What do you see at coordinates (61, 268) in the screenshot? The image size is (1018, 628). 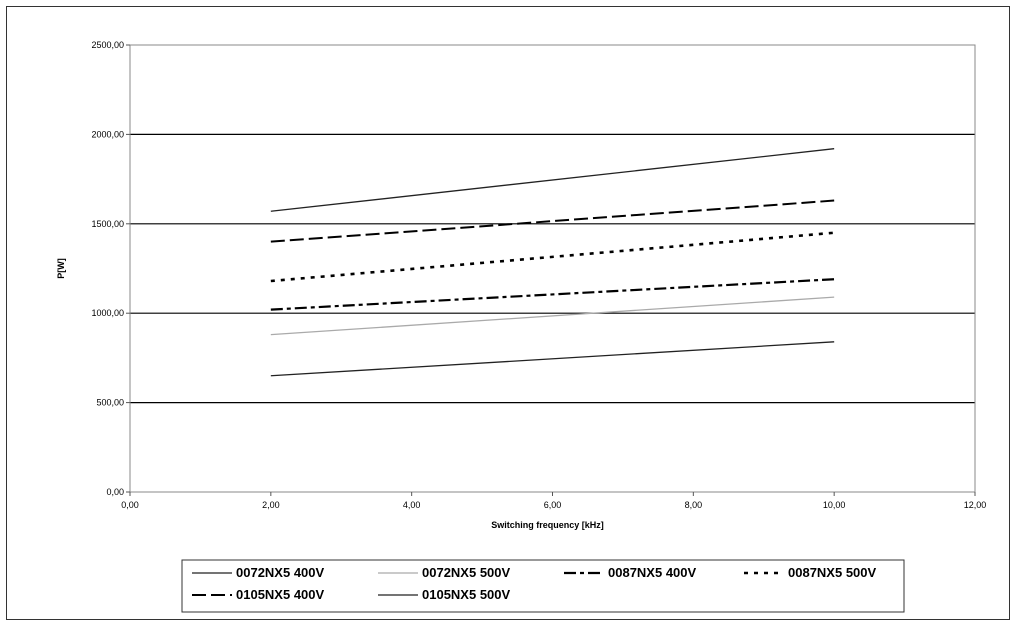 I see `y-axis-title: P[W]` at bounding box center [61, 268].